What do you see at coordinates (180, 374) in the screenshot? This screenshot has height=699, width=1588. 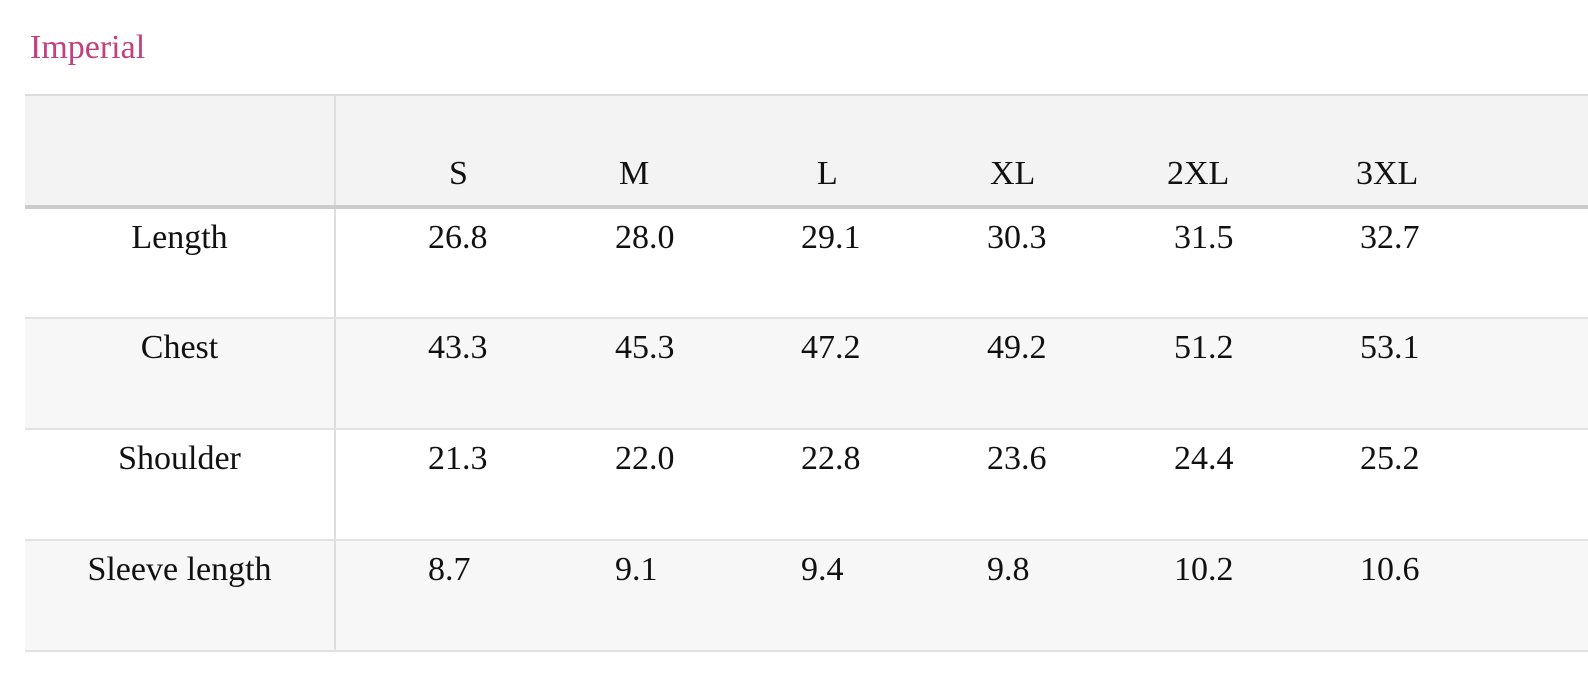 I see `row-label: Chest` at bounding box center [180, 374].